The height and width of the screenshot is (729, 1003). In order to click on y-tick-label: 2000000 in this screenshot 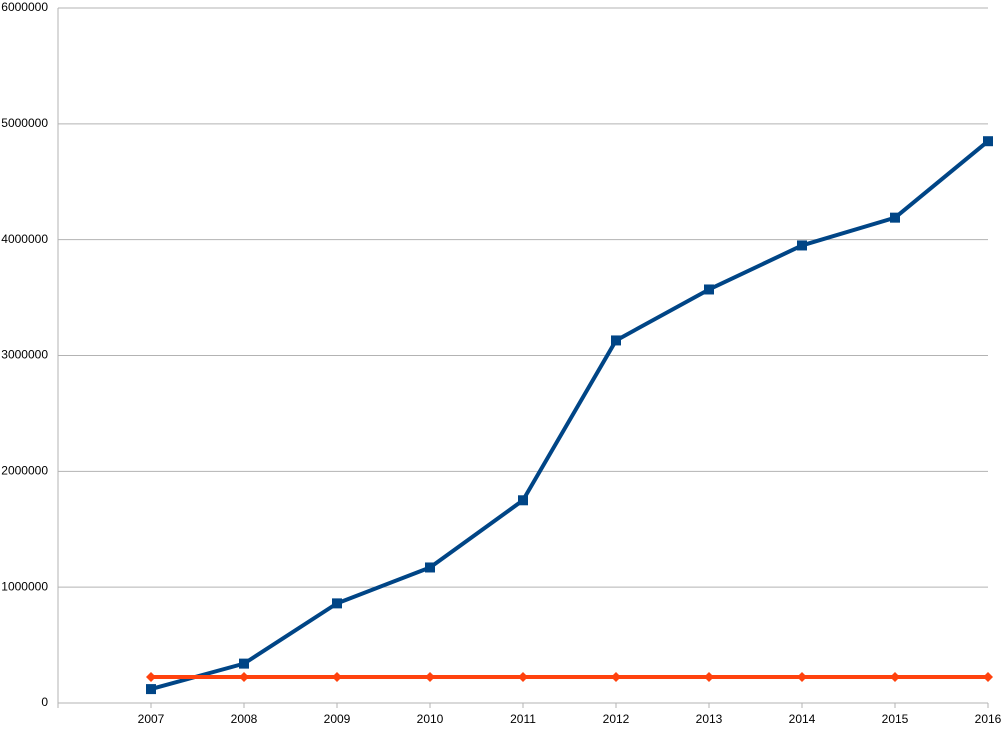, I will do `click(24, 471)`.